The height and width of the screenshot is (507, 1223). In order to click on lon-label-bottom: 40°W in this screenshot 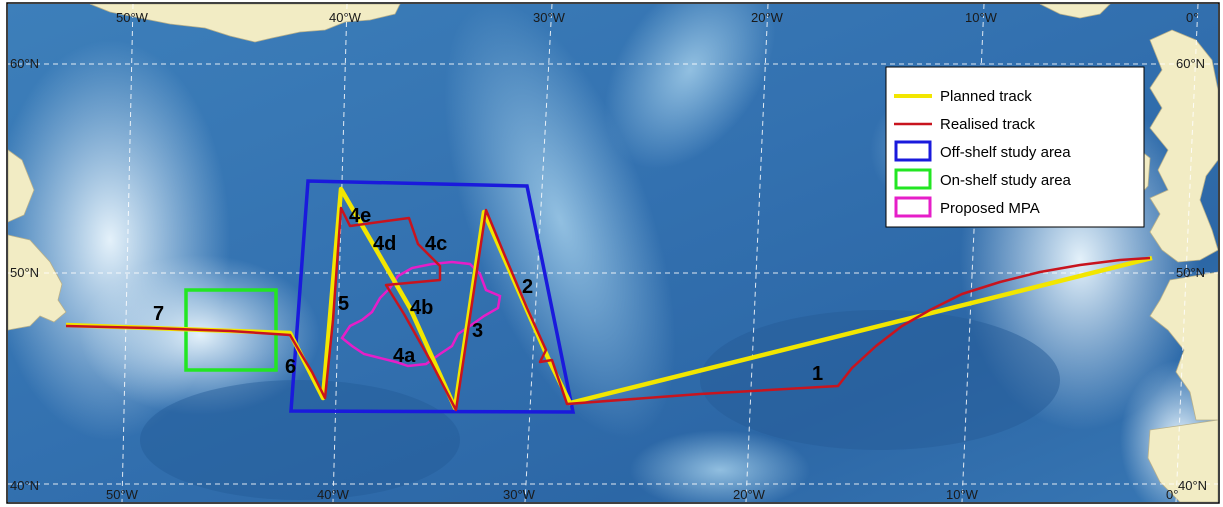, I will do `click(333, 494)`.